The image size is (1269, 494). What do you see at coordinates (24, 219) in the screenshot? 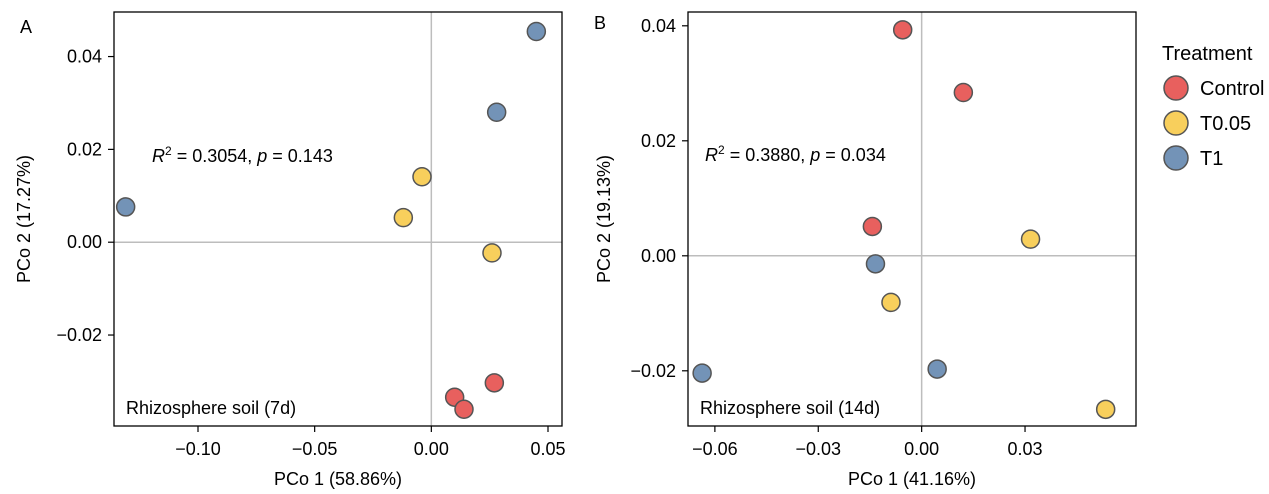
I see `y-axis-label: PCo 2 (17.27%)` at bounding box center [24, 219].